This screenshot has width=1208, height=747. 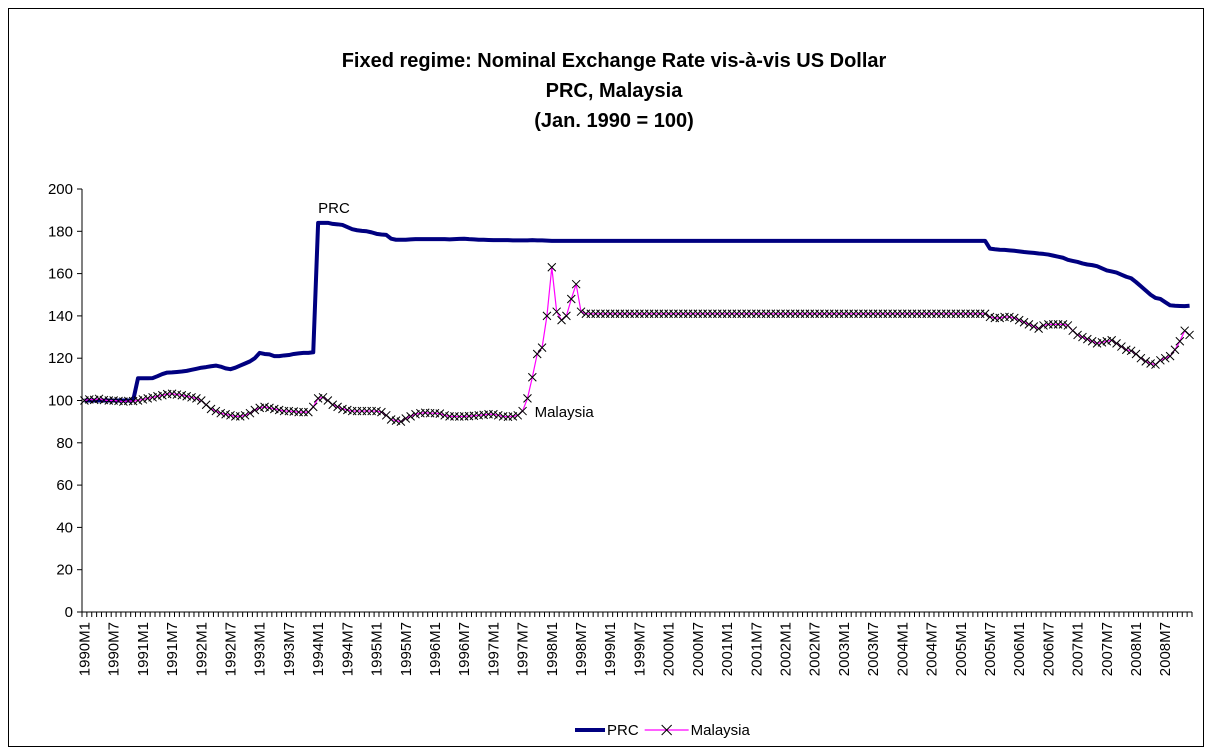 What do you see at coordinates (902, 649) in the screenshot?
I see `x-tick-label: 2004M1` at bounding box center [902, 649].